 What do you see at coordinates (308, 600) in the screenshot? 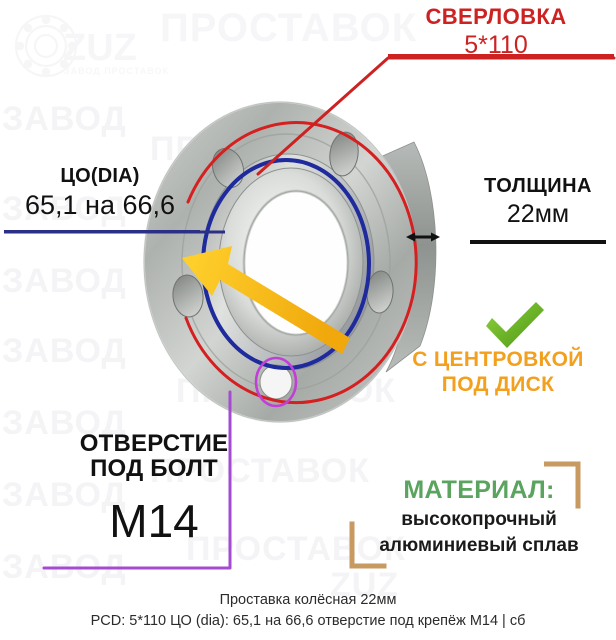
I see `caption-line-1: Проставка колёсная 22мм` at bounding box center [308, 600].